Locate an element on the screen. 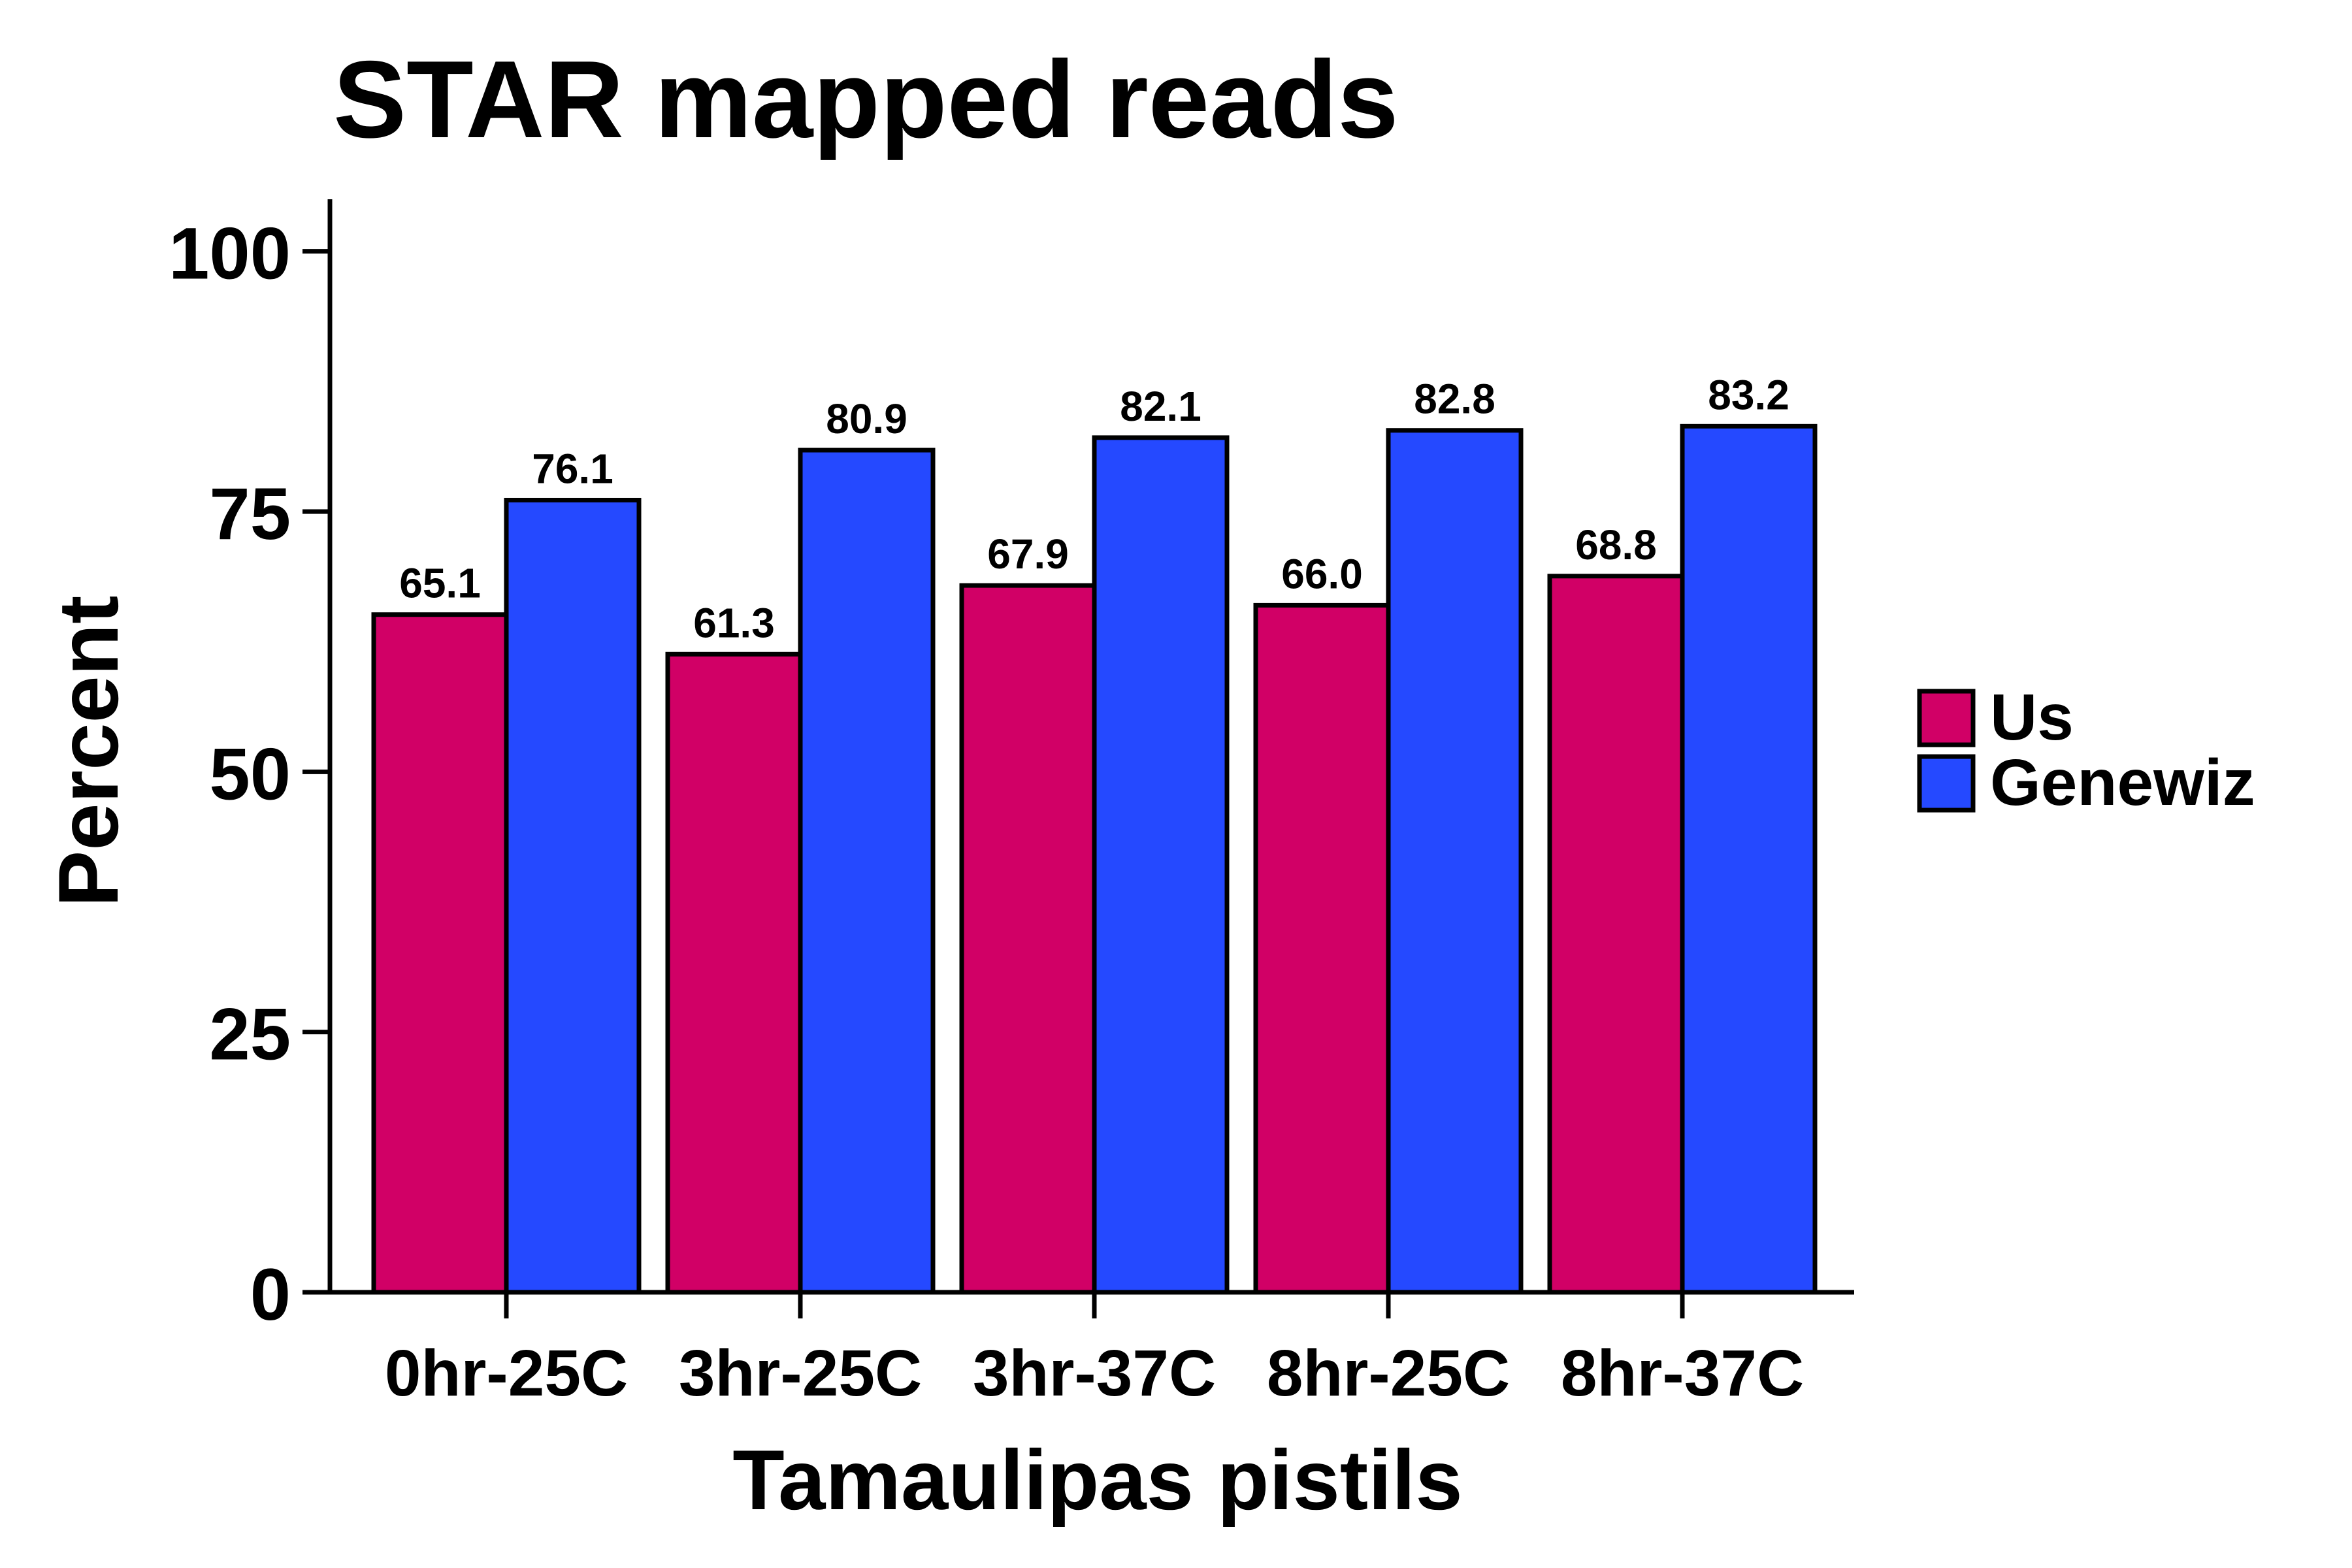 This screenshot has height=1568, width=2352. legend-label-us: Us is located at coordinates (2032, 717).